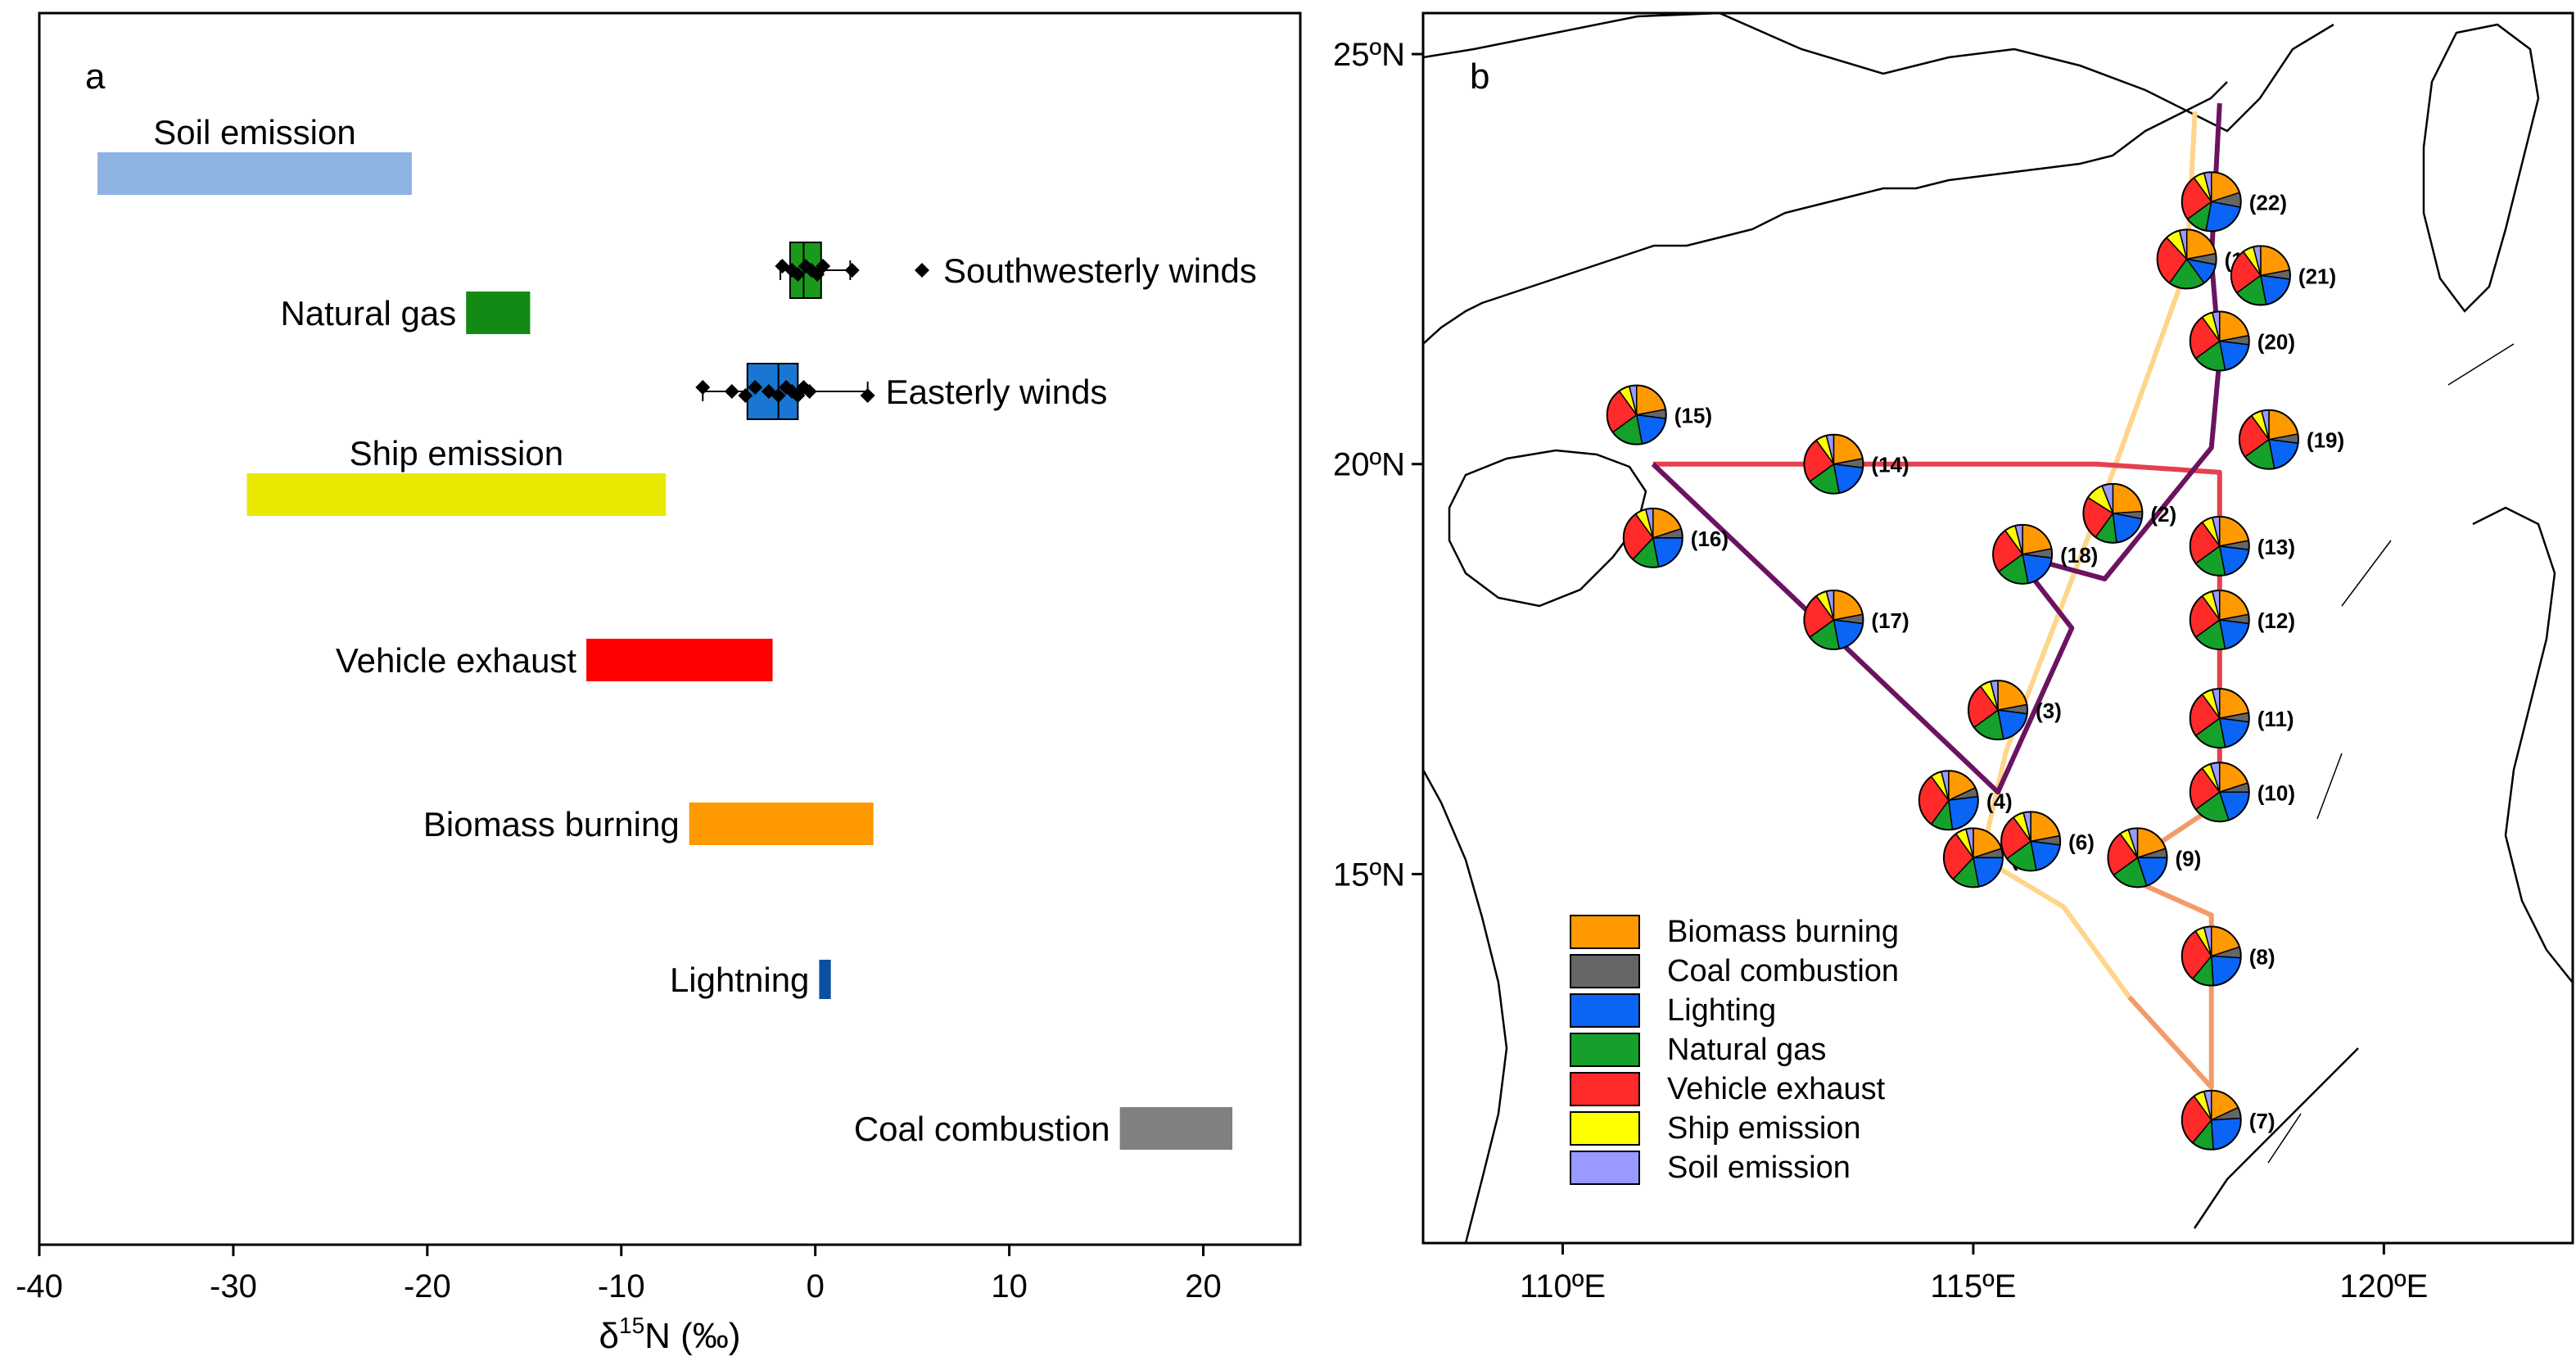  Describe the element at coordinates (1746, 1050) in the screenshot. I see `legend-label: Natural gas` at that location.